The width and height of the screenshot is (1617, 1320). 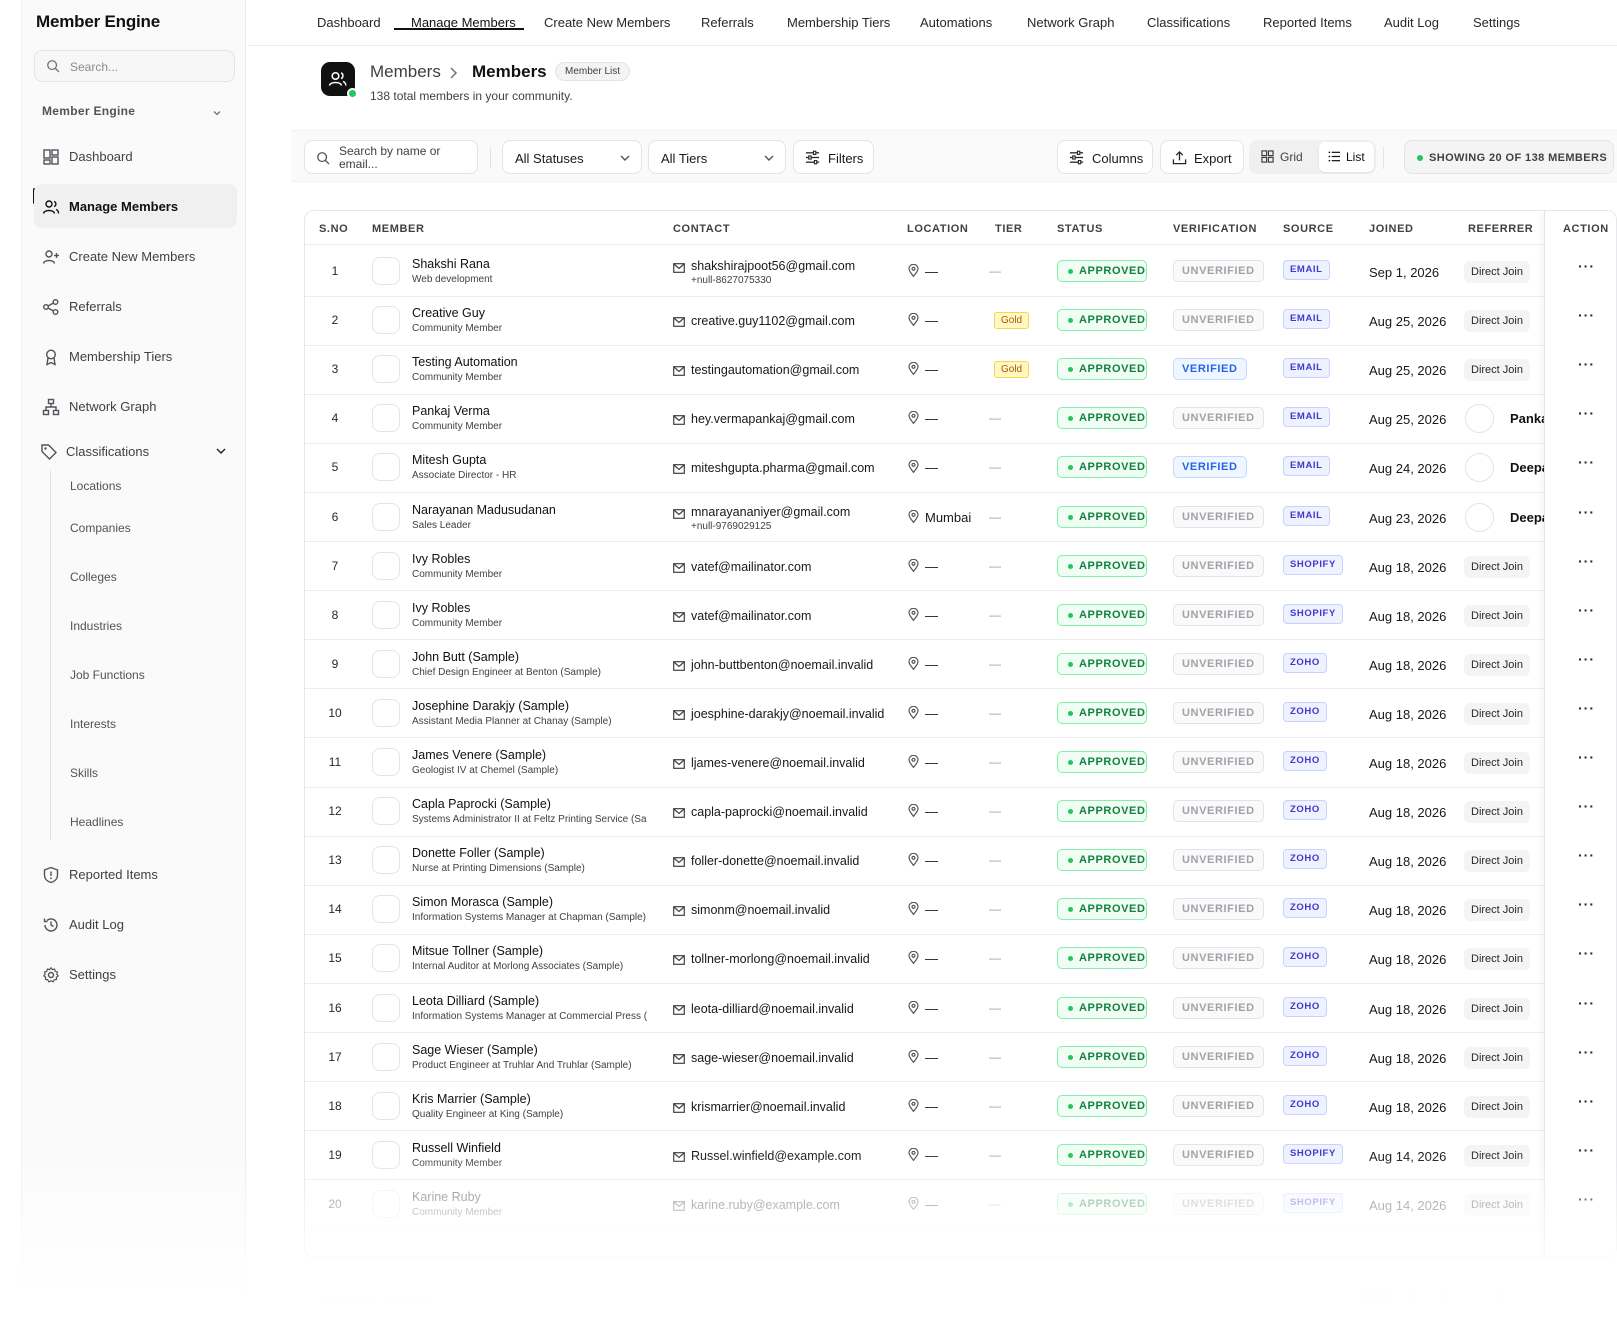 I want to click on col-header-tier: TIER, so click(x=1009, y=229).